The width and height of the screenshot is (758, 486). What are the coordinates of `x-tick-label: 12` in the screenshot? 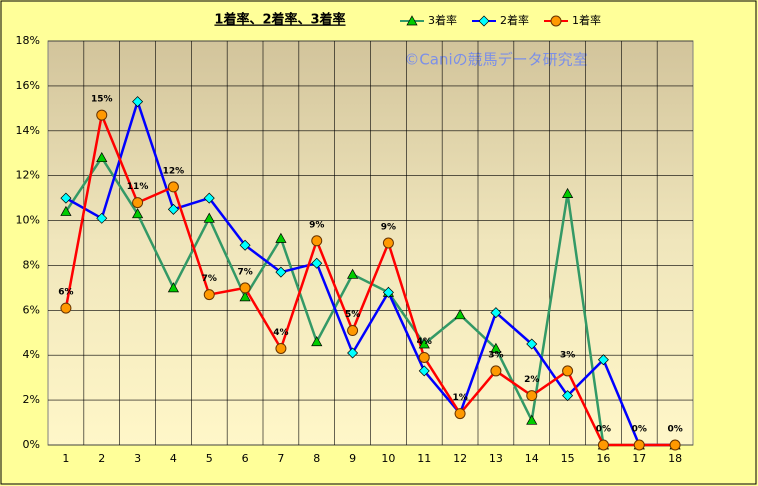 It's located at (460, 458).